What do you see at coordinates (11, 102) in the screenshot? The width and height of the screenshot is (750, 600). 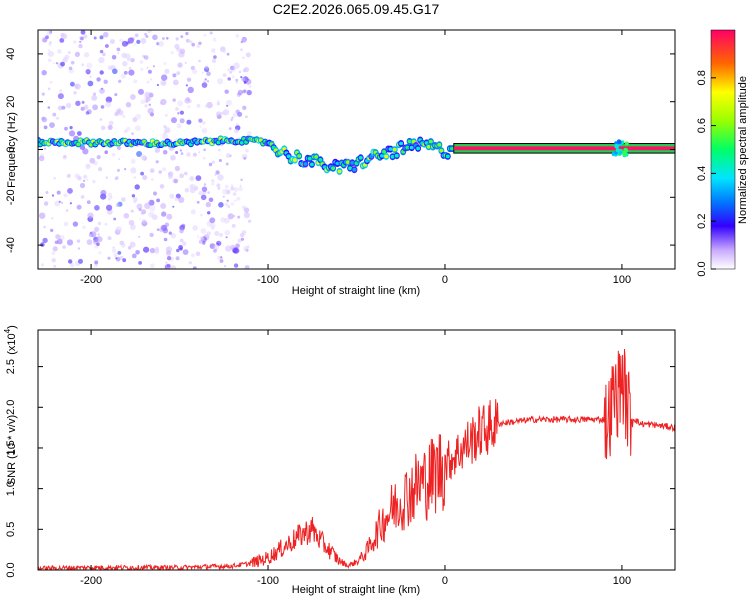 I see `y-tick-label: 20` at bounding box center [11, 102].